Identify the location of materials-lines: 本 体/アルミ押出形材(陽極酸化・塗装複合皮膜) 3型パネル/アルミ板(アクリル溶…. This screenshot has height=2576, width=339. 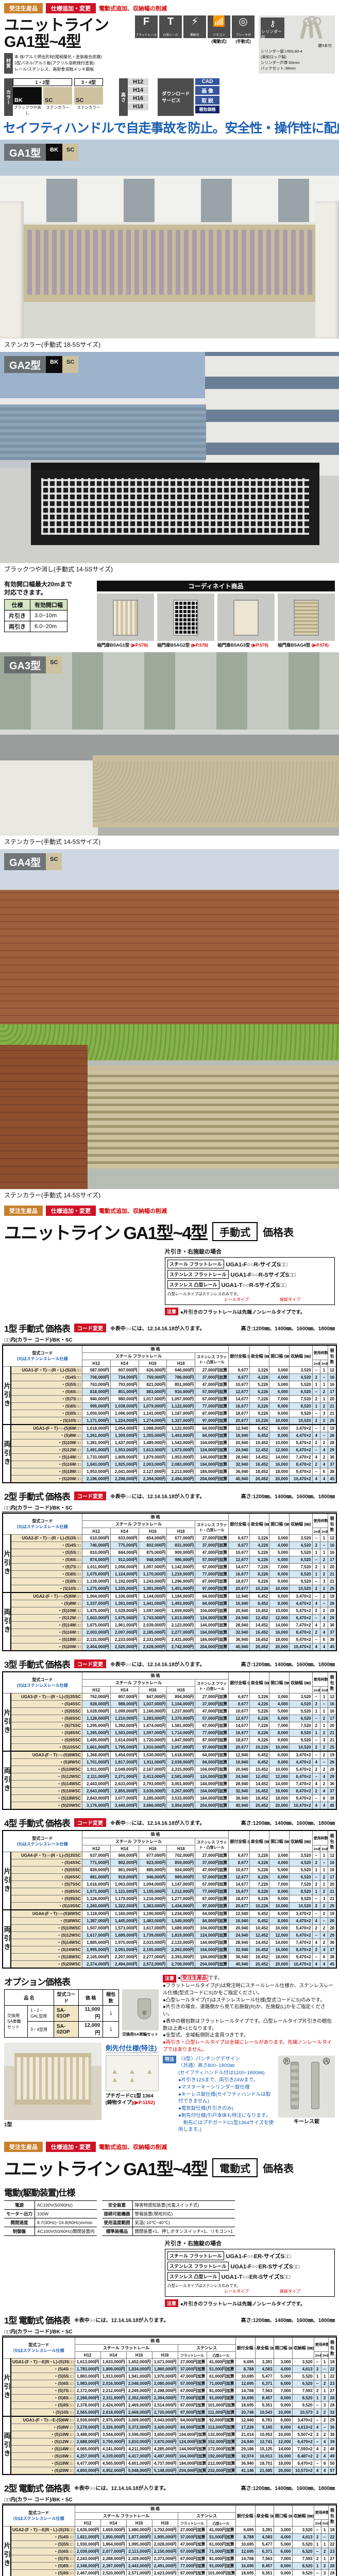
(58, 63).